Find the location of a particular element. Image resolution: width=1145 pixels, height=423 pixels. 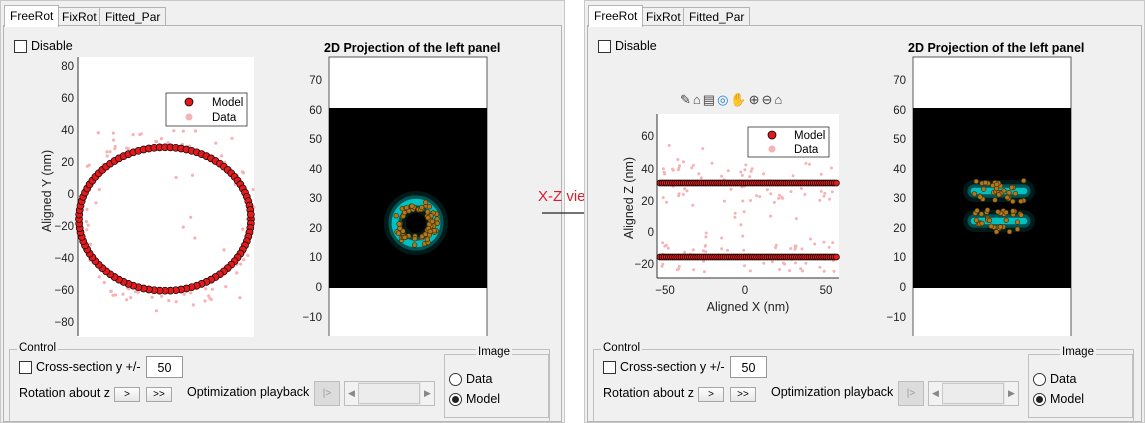

rotation-label: Rotation about z is located at coordinates (649, 393).